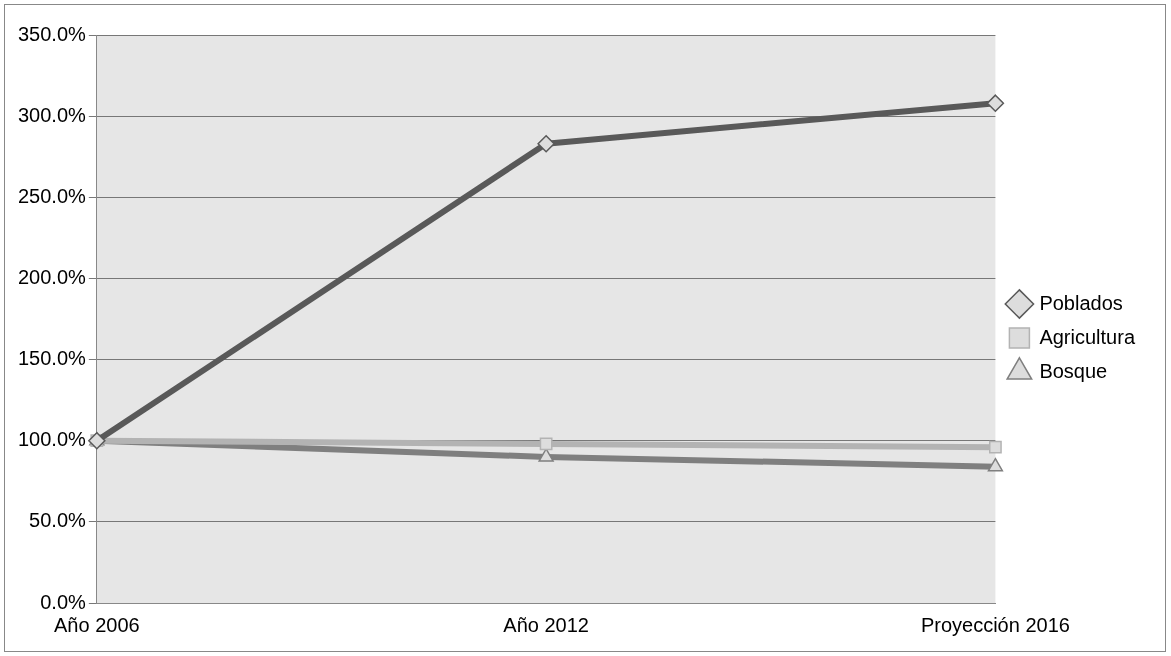 Image resolution: width=1171 pixels, height=656 pixels. Describe the element at coordinates (63, 601) in the screenshot. I see `y-tick-label: 0.0%` at that location.